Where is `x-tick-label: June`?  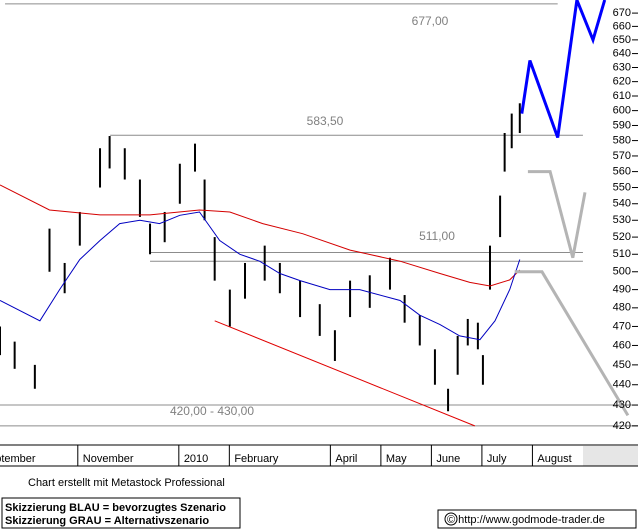
x-tick-label: June is located at coordinates (448, 459).